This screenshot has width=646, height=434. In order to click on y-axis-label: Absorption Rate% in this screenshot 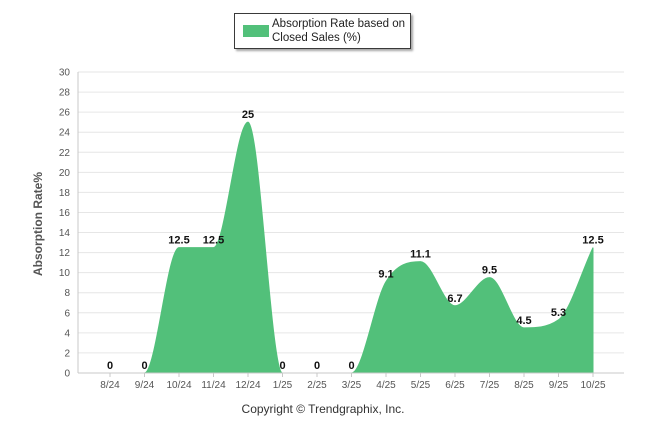, I will do `click(38, 224)`.